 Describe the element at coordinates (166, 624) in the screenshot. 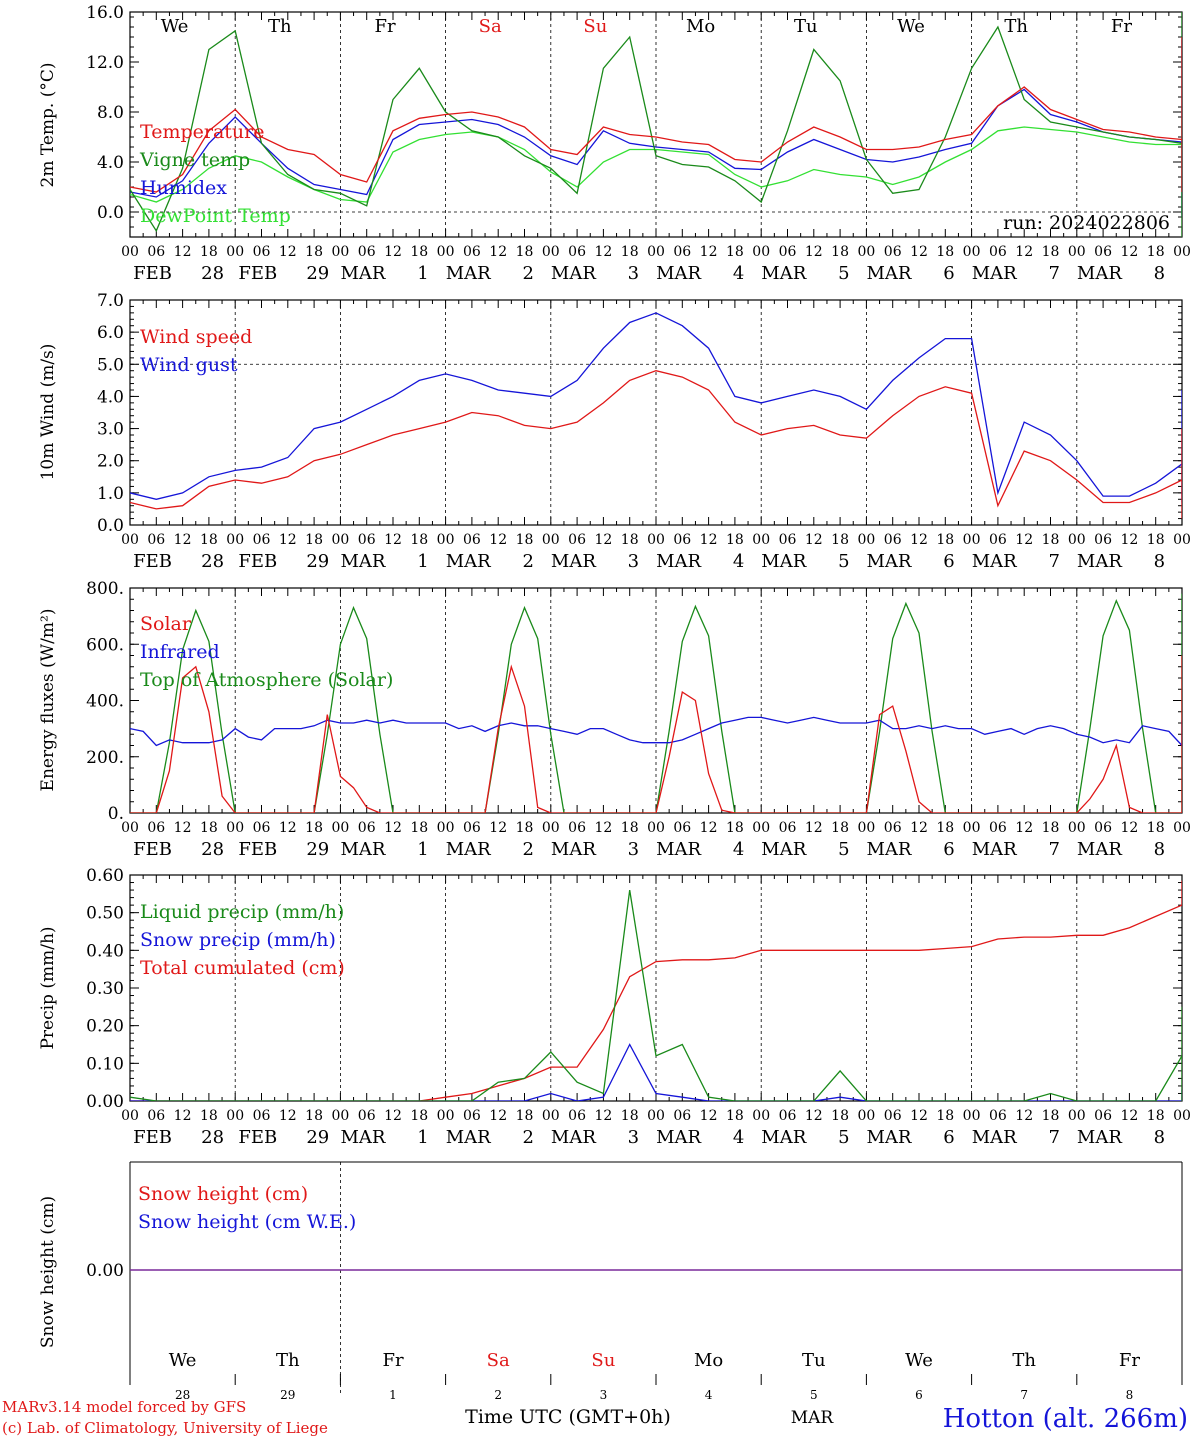

I see `legend-entry: Solar` at that location.